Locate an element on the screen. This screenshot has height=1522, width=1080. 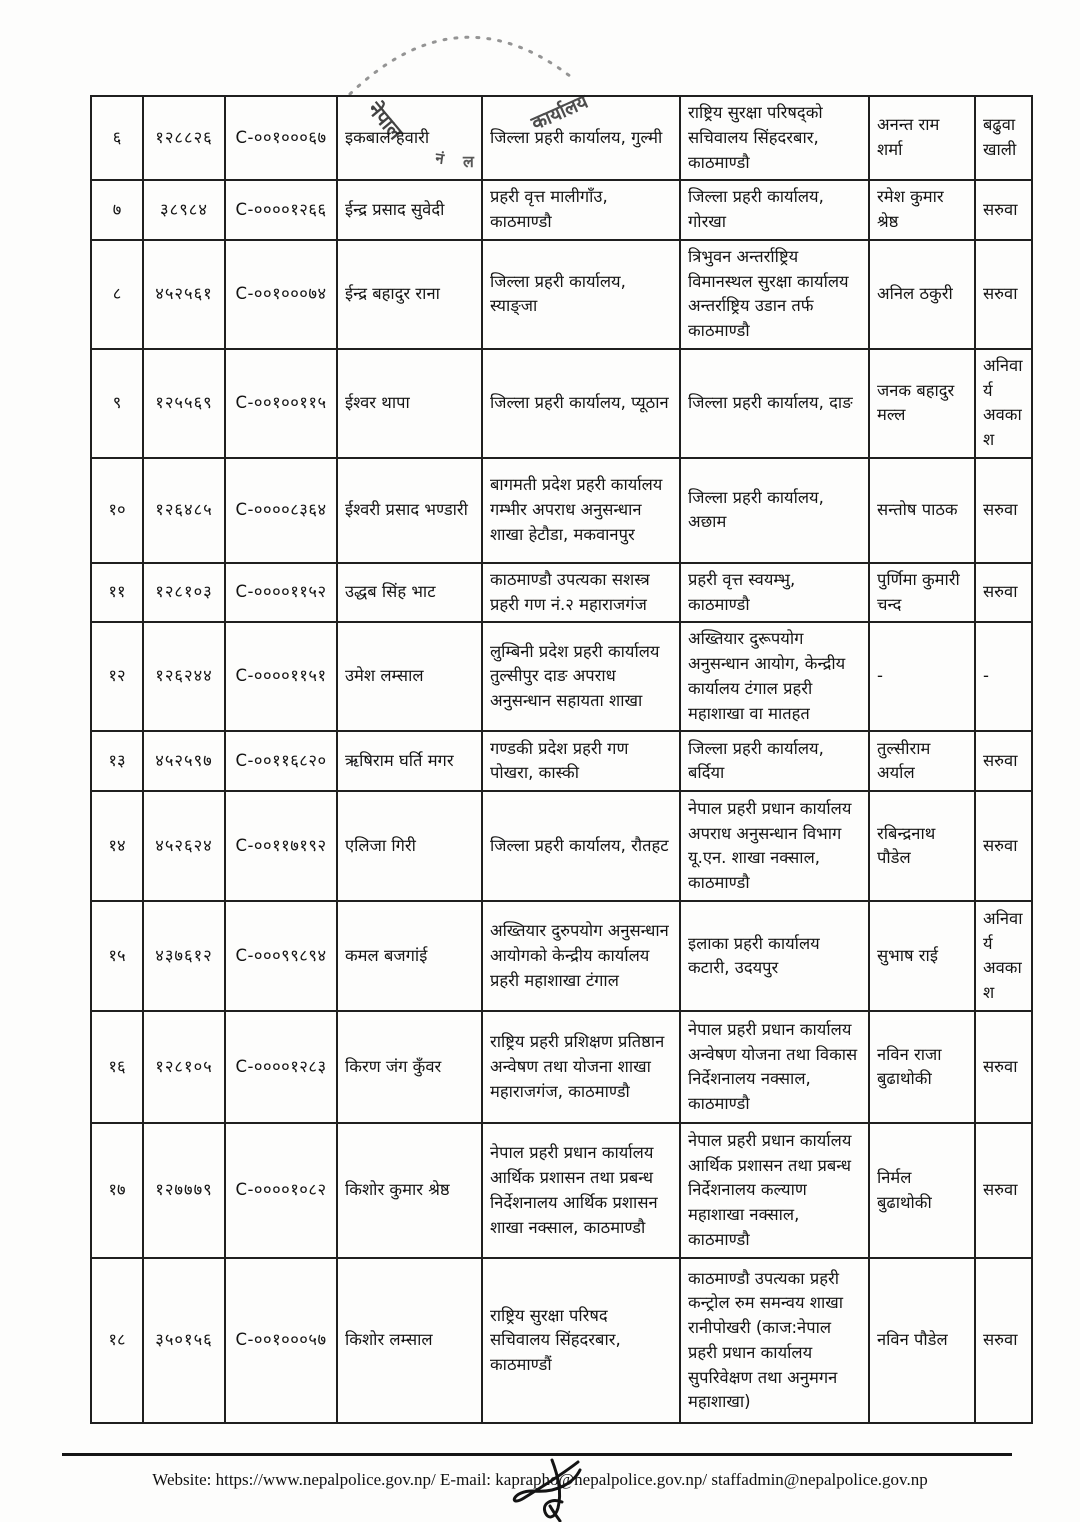
cell-name: ऋषिराम घर्ति मगर is located at coordinates (409, 761).